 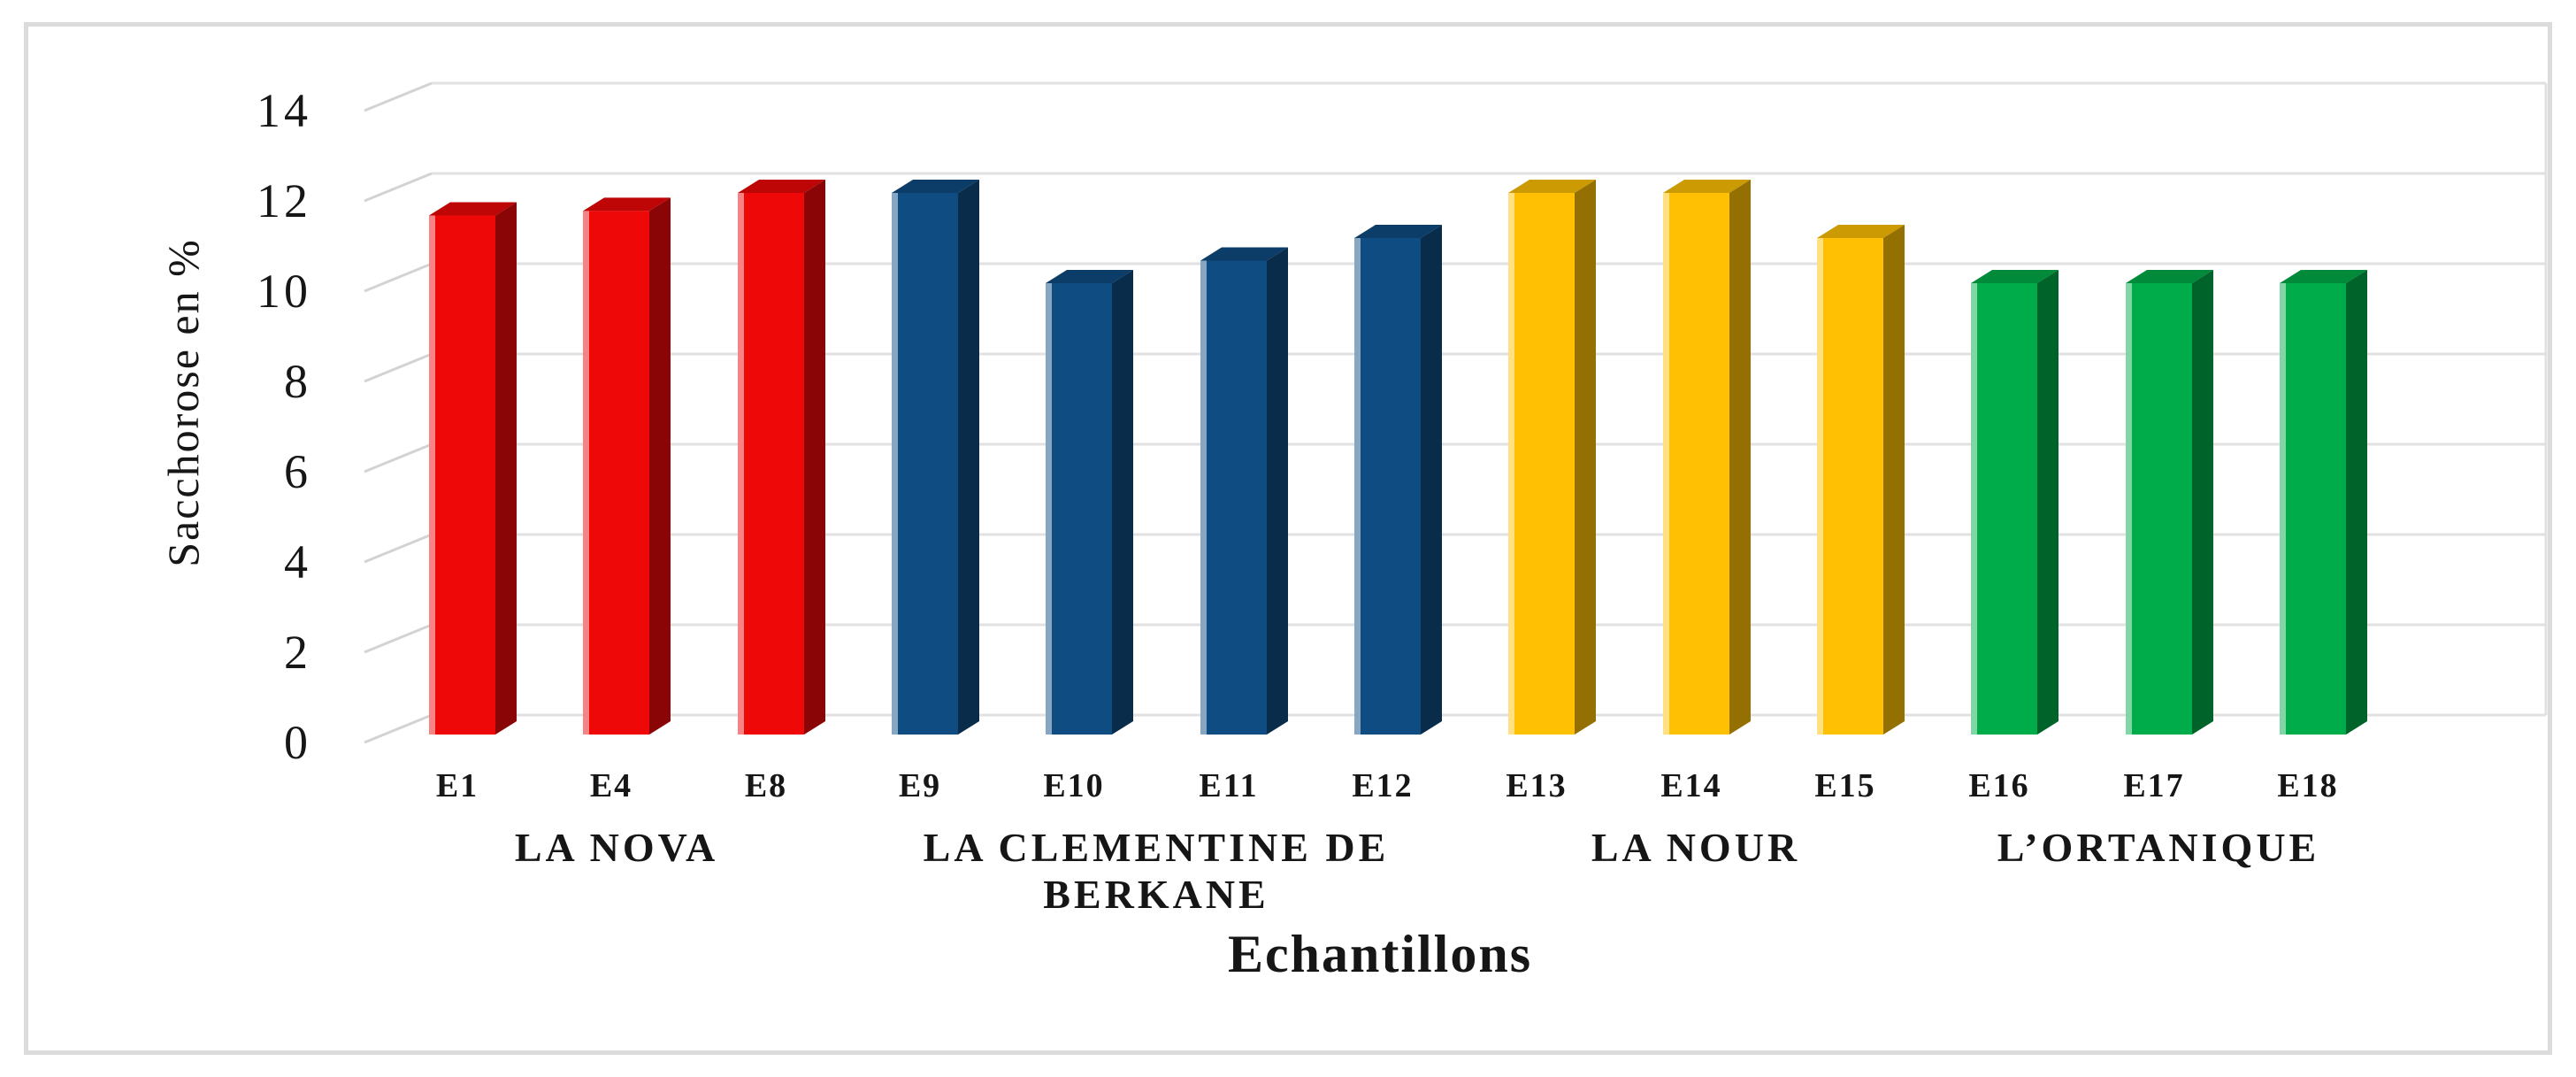 I want to click on x-category-label: E8, so click(x=766, y=785).